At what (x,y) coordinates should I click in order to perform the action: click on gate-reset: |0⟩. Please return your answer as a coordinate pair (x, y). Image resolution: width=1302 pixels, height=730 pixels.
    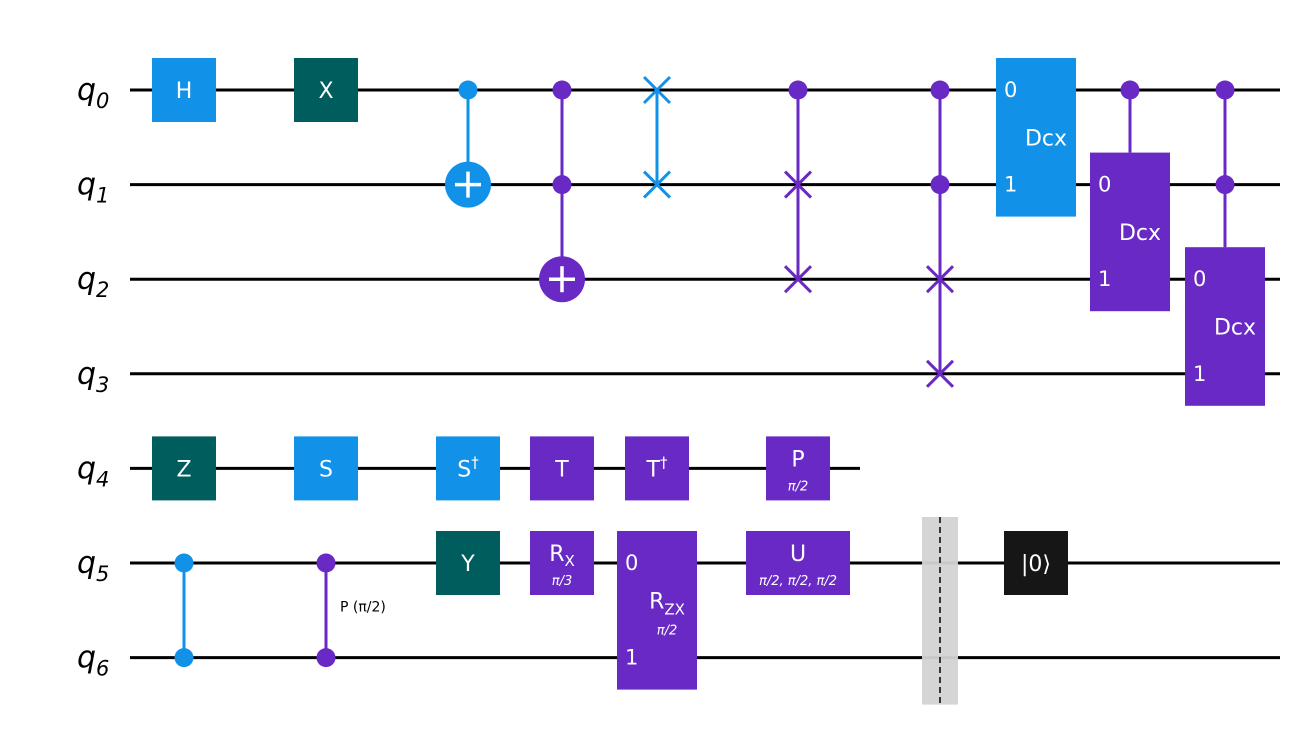
    Looking at the image, I should click on (1036, 563).